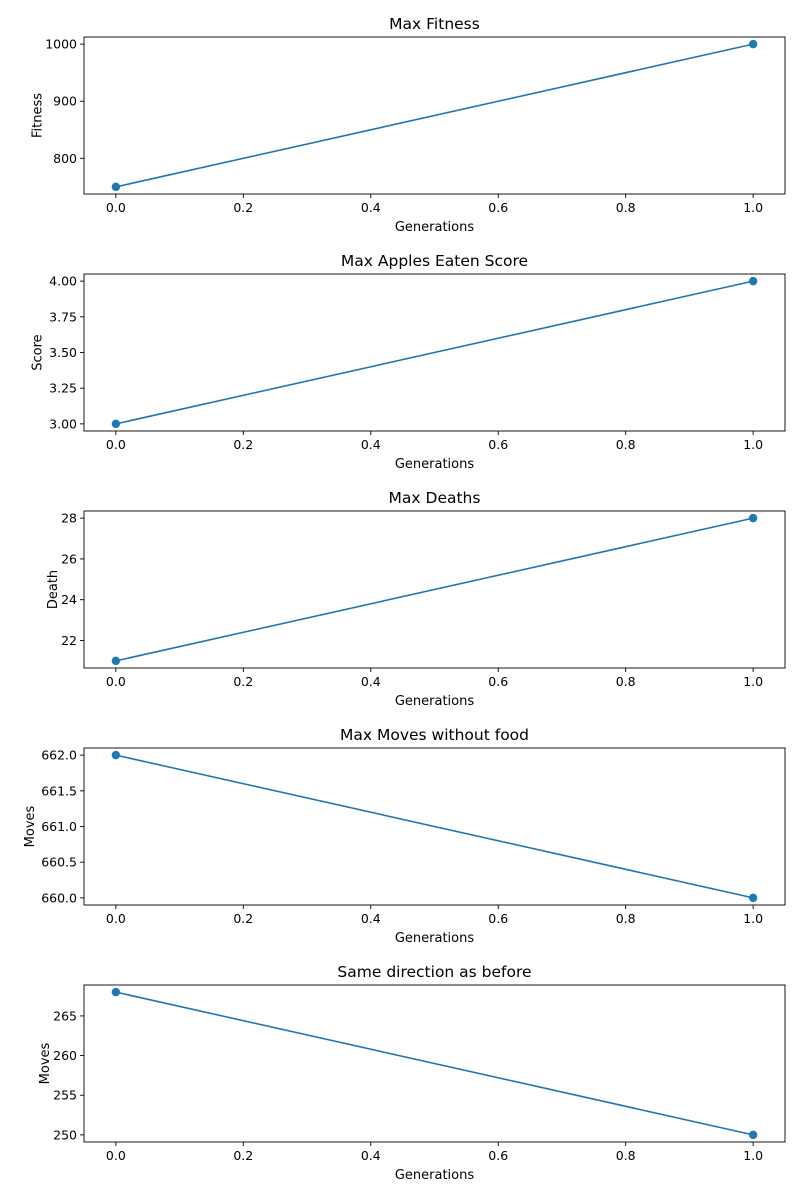 The image size is (800, 1200). I want to click on y-tick-label: 255, so click(65, 1095).